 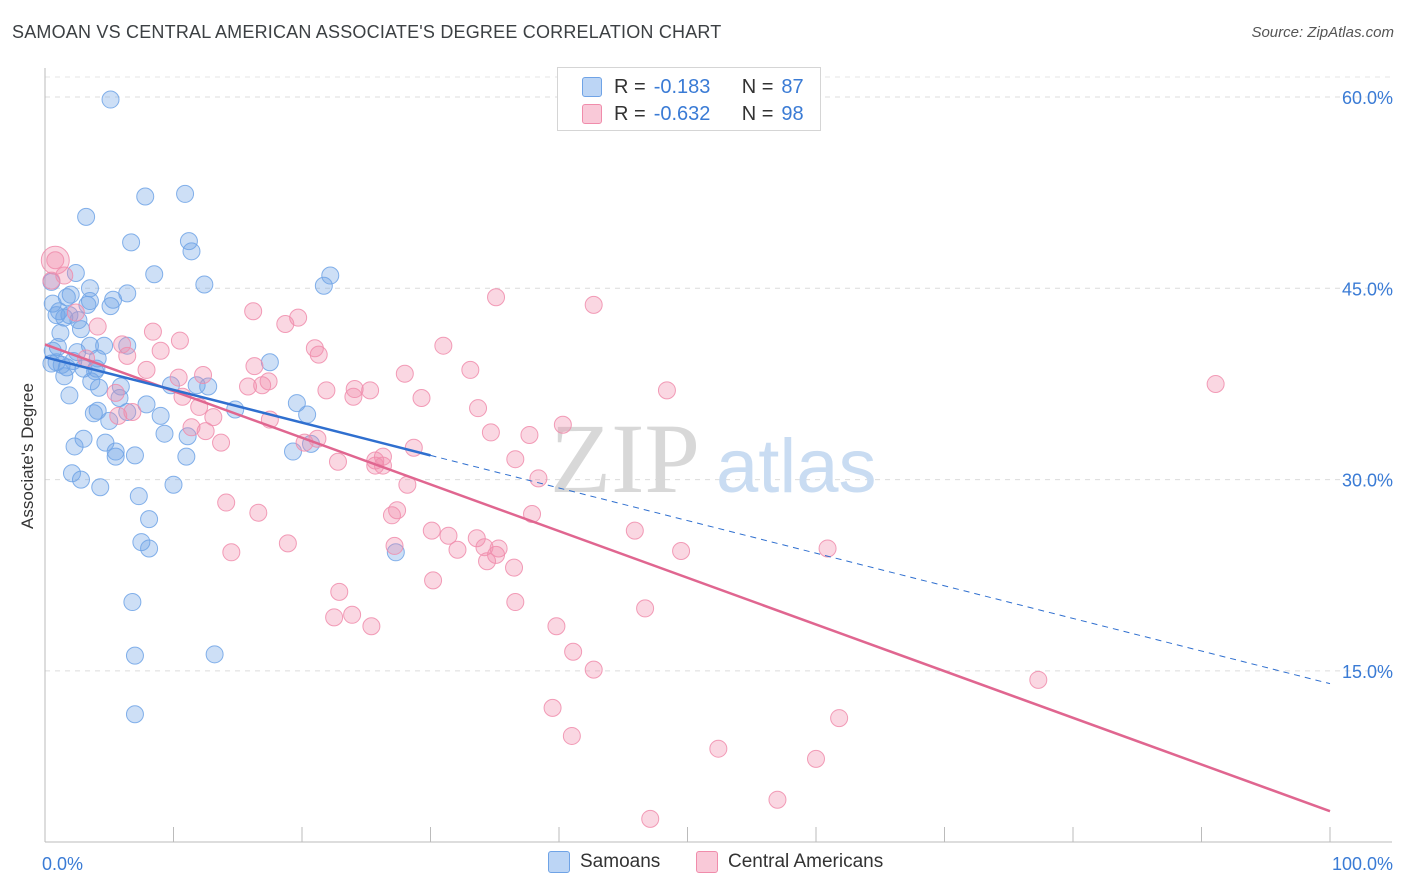 What do you see at coordinates (620, 861) in the screenshot?
I see `samoans-legend-label: Samoans` at bounding box center [620, 861].